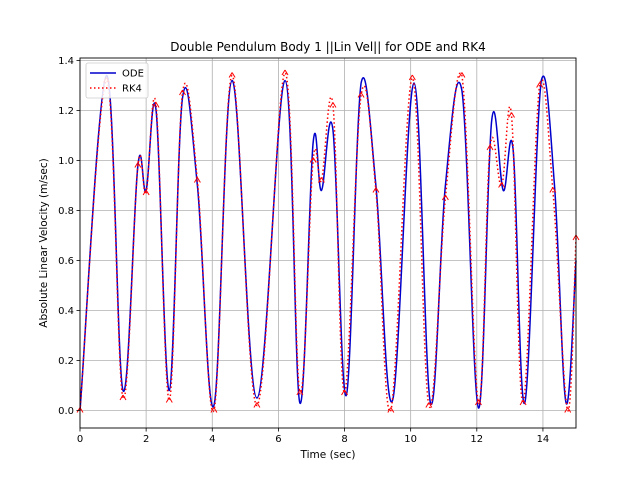 The image size is (640, 480). I want to click on legend: ODE RK4, so click(117, 80).